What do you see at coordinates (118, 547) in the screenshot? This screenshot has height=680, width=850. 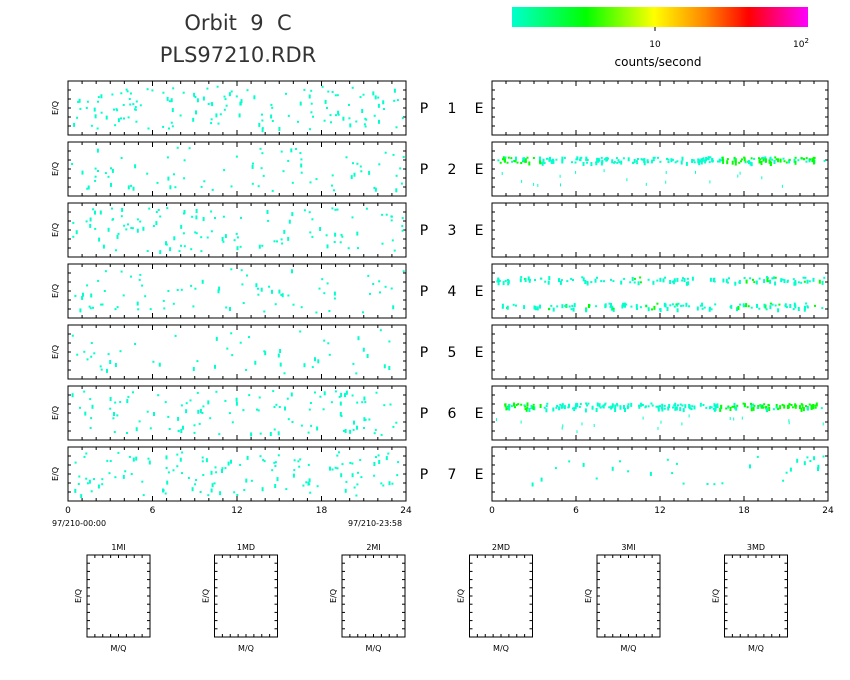 I see `mini-title: 1MI` at bounding box center [118, 547].